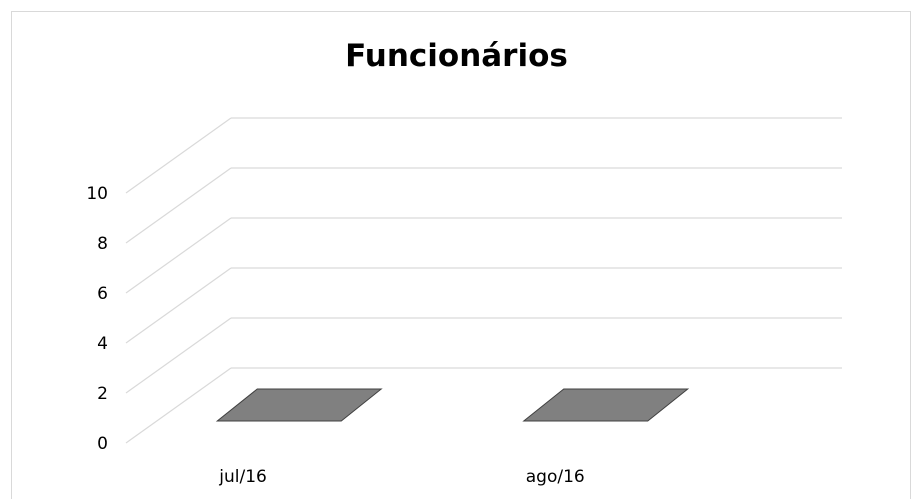 The height and width of the screenshot is (500, 913). What do you see at coordinates (401, 477) in the screenshot?
I see `x-axis-tick-labels: jul/16 ago/16` at bounding box center [401, 477].